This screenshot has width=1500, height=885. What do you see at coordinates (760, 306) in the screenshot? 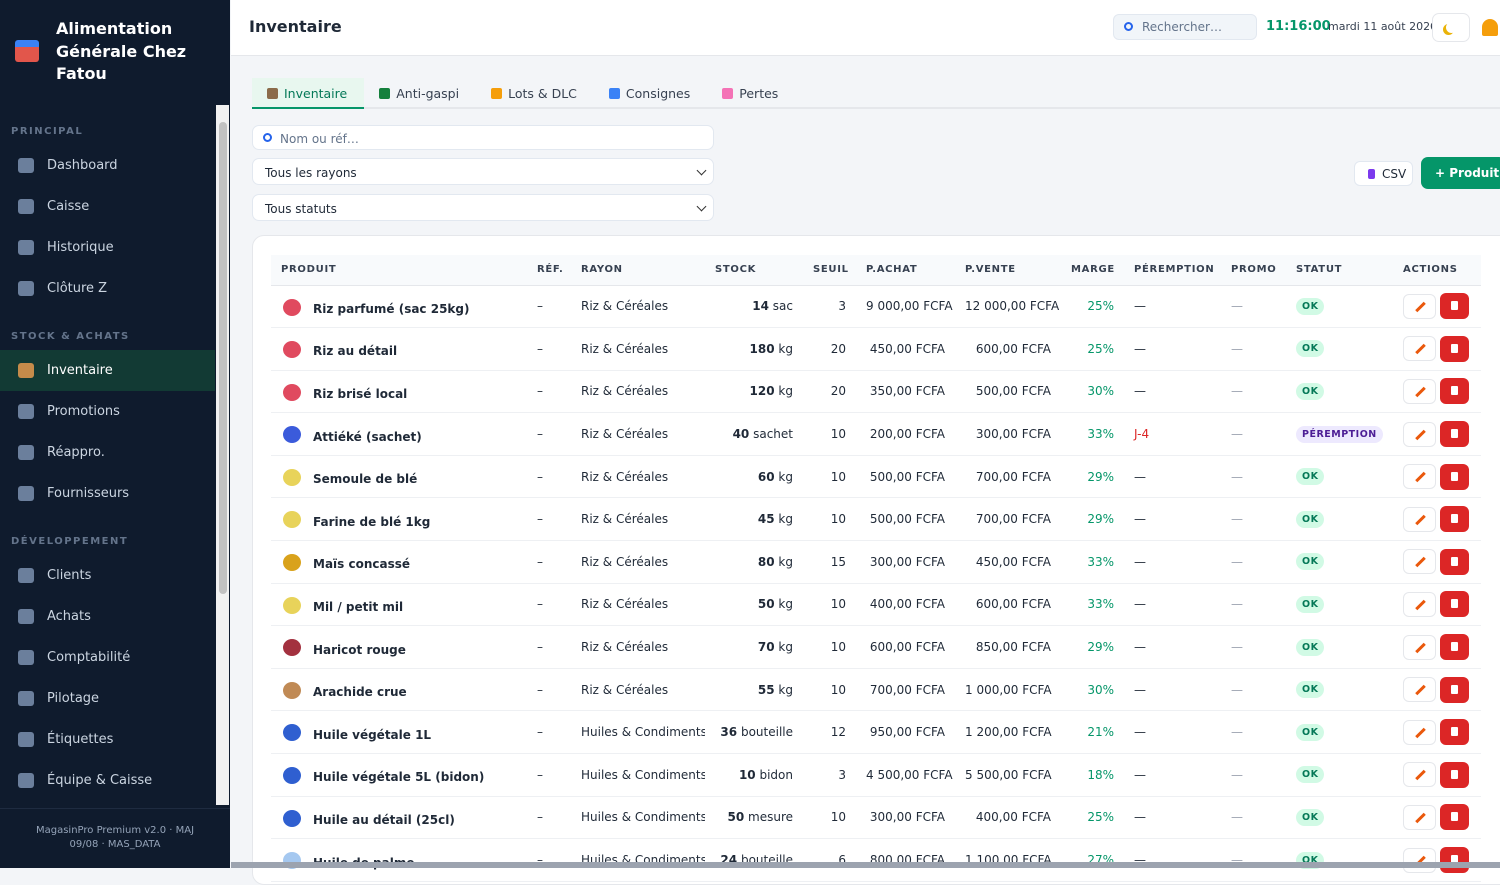
I see `stock-qty: 14` at bounding box center [760, 306].